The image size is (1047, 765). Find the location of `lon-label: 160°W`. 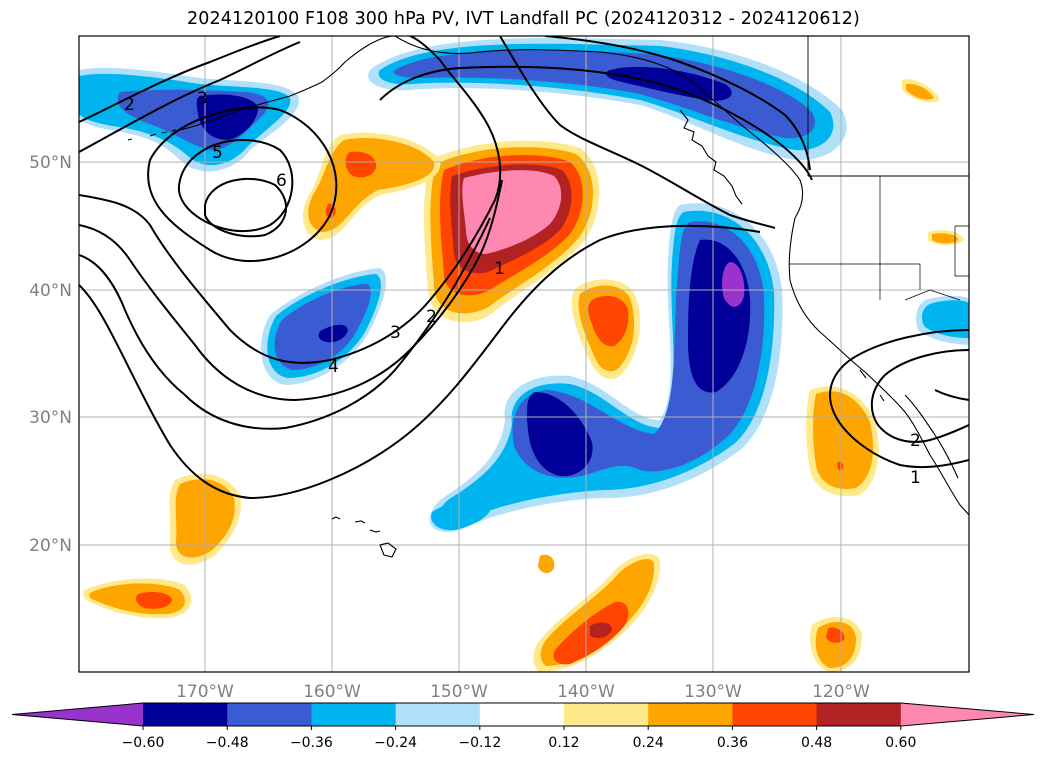

lon-label: 160°W is located at coordinates (332, 692).